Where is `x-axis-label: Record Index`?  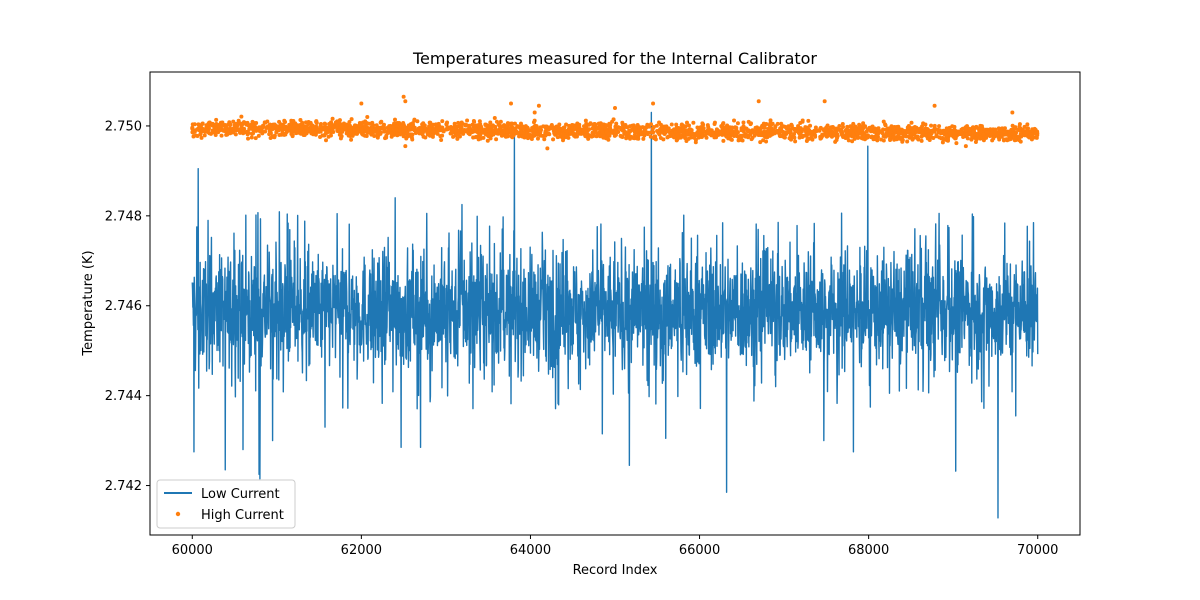 x-axis-label: Record Index is located at coordinates (615, 570).